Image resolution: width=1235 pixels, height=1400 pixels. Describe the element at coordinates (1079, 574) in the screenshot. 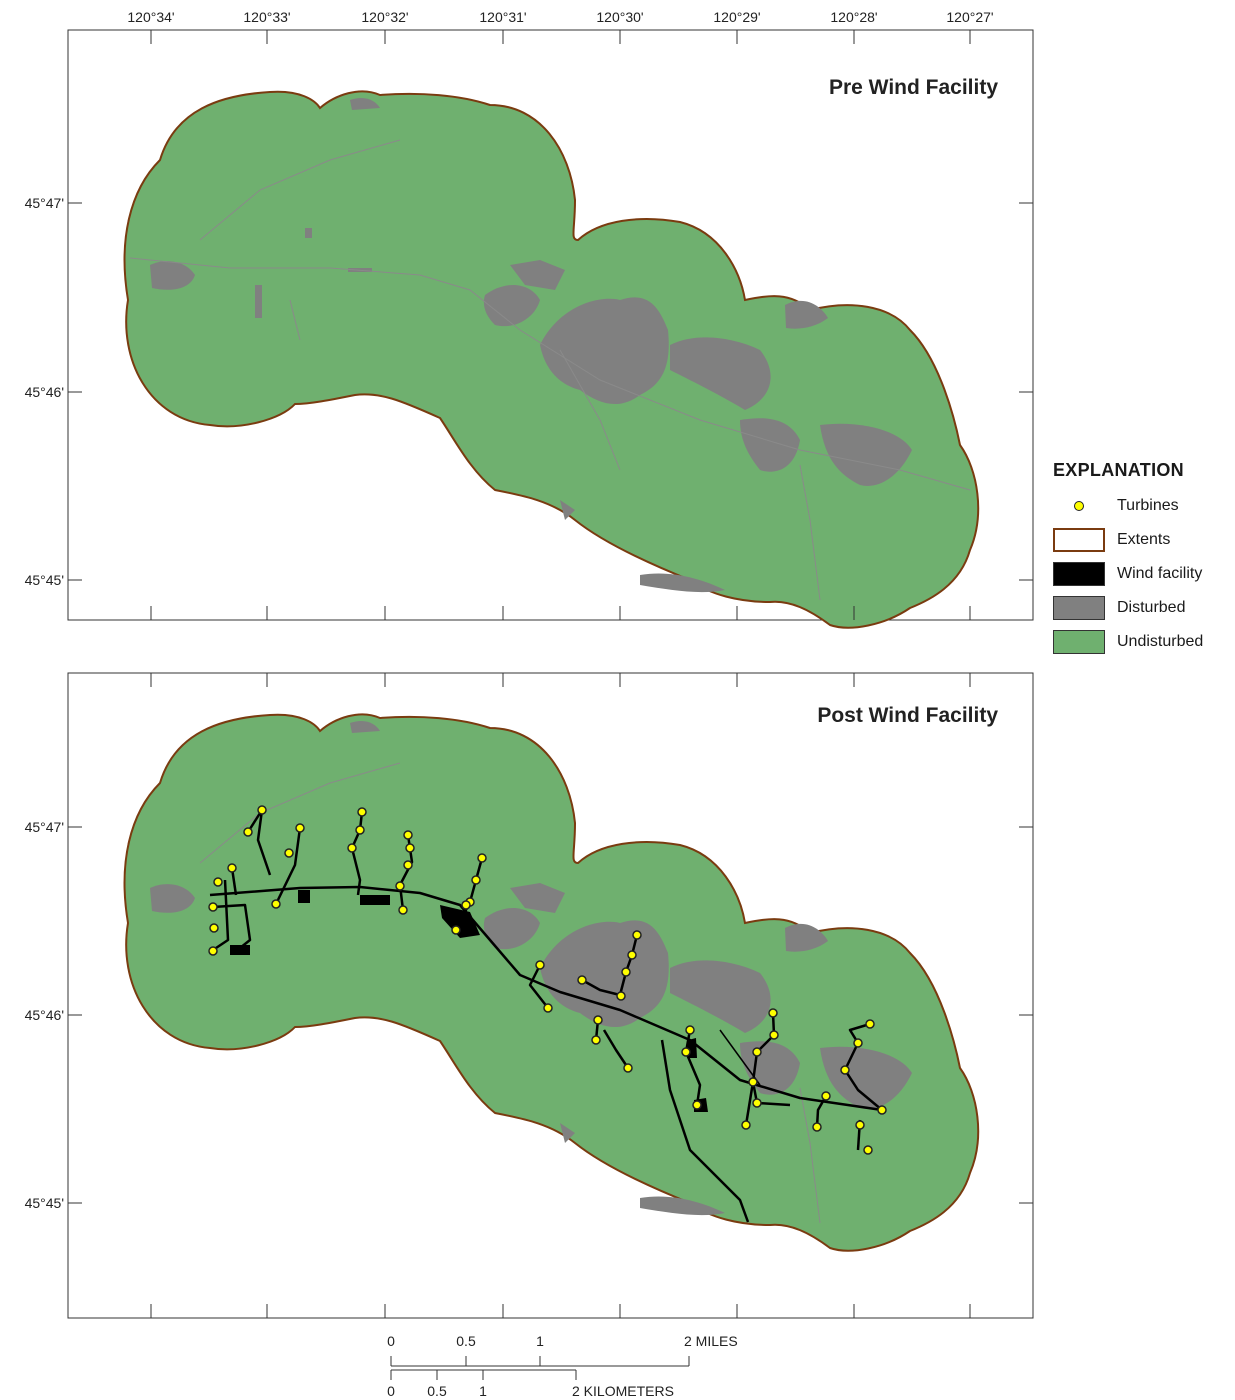

I see `wind-facility-swatch-icon` at that location.